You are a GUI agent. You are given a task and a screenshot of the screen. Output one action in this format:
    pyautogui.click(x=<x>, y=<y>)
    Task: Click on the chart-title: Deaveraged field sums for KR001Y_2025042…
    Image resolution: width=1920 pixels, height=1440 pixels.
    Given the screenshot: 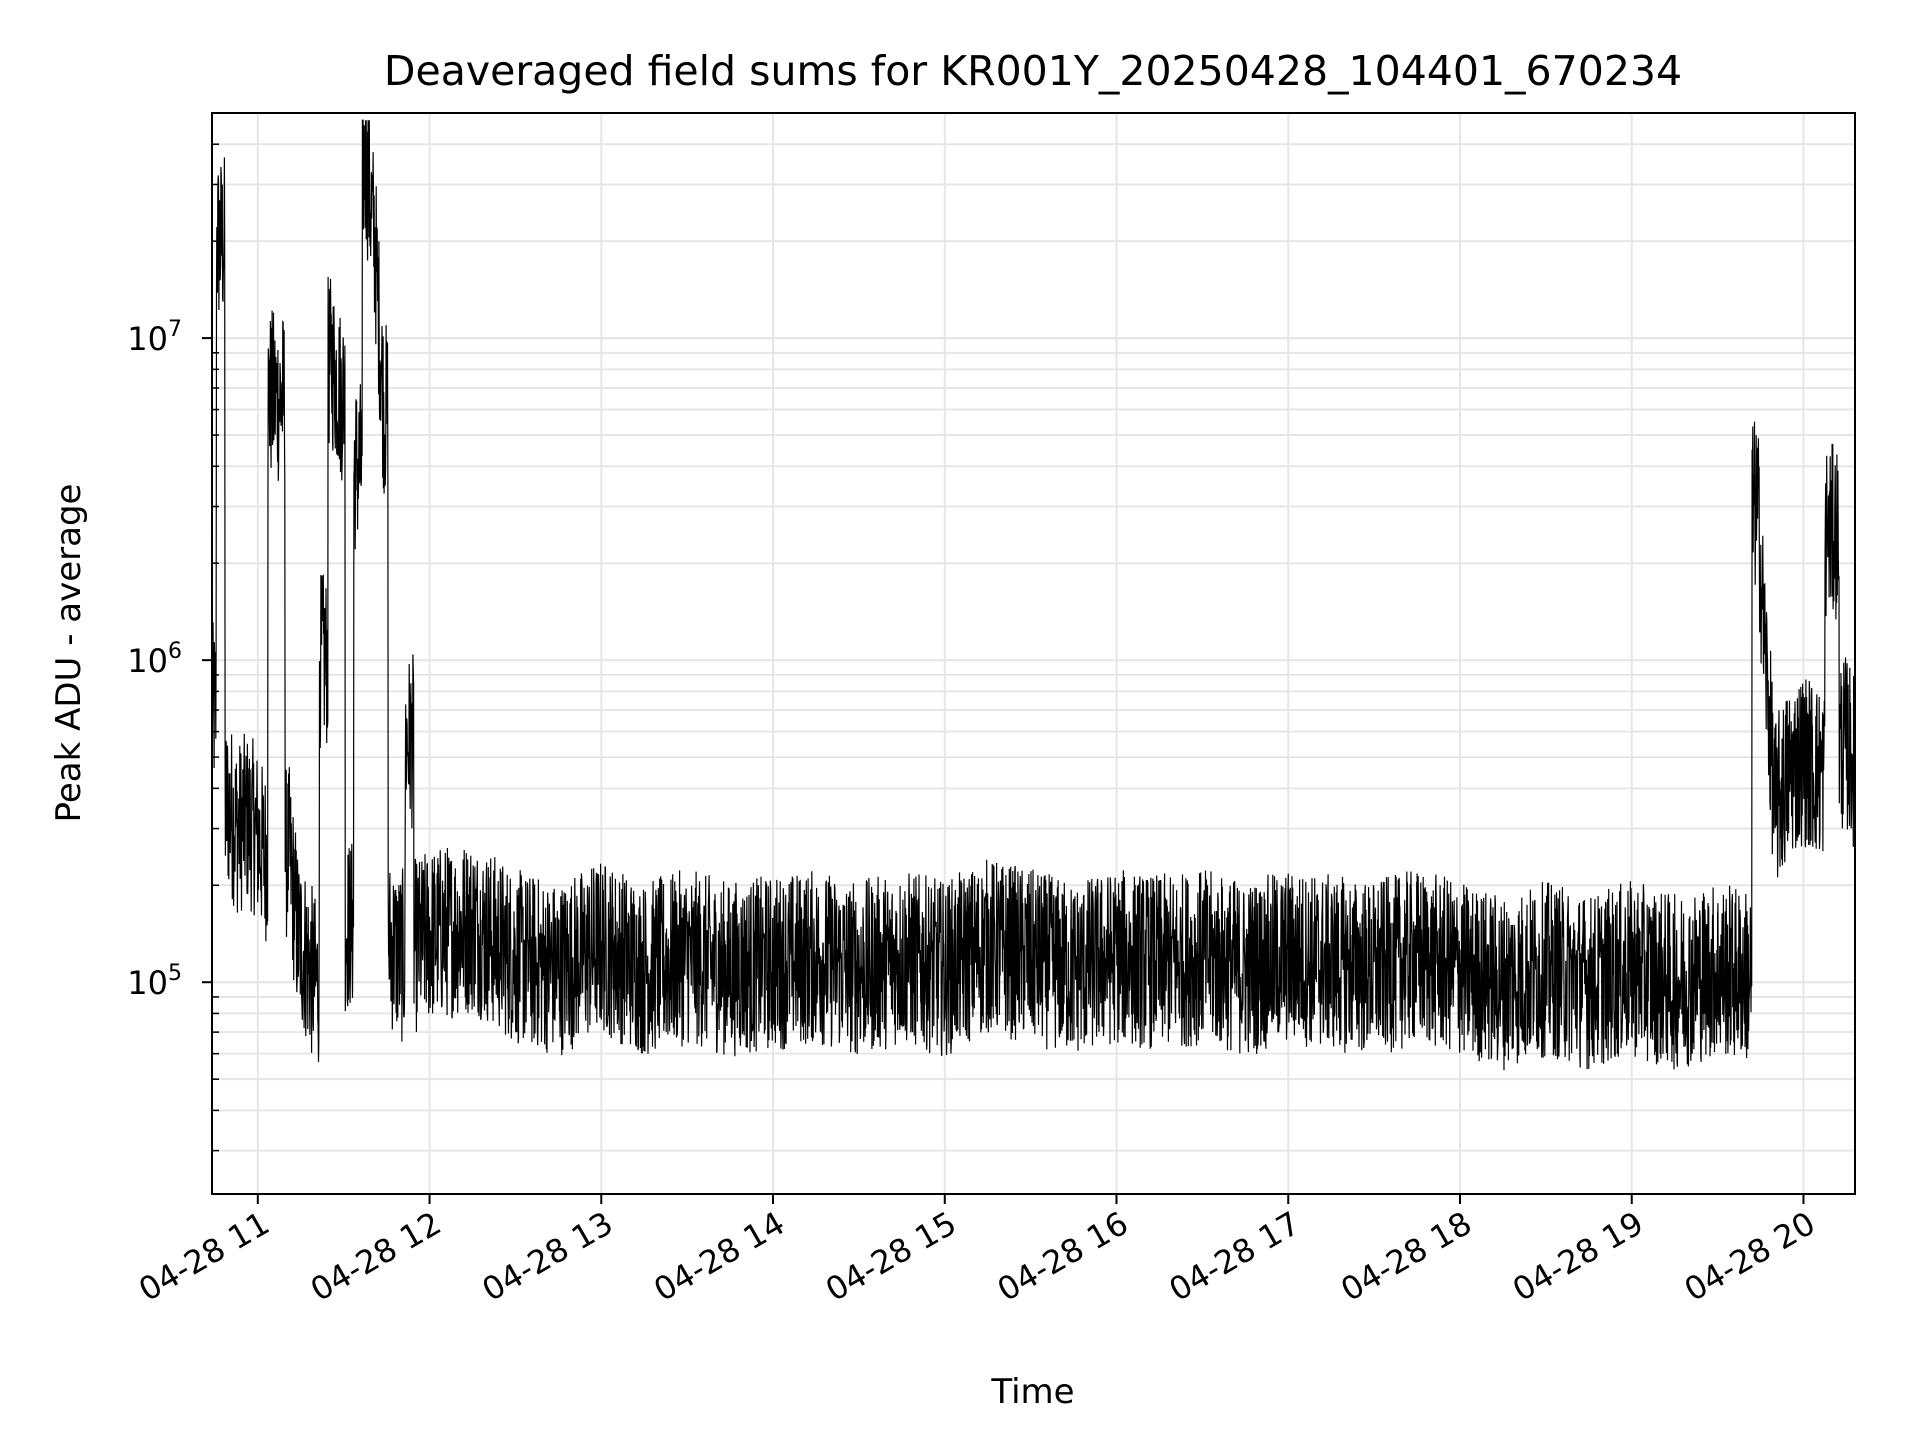 What is the action you would take?
    pyautogui.click(x=1033, y=71)
    